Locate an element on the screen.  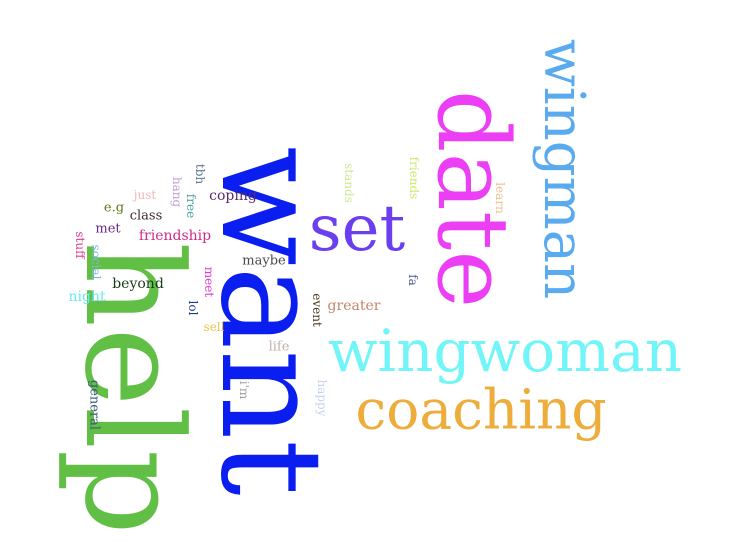
word-event: event is located at coordinates (317, 310).